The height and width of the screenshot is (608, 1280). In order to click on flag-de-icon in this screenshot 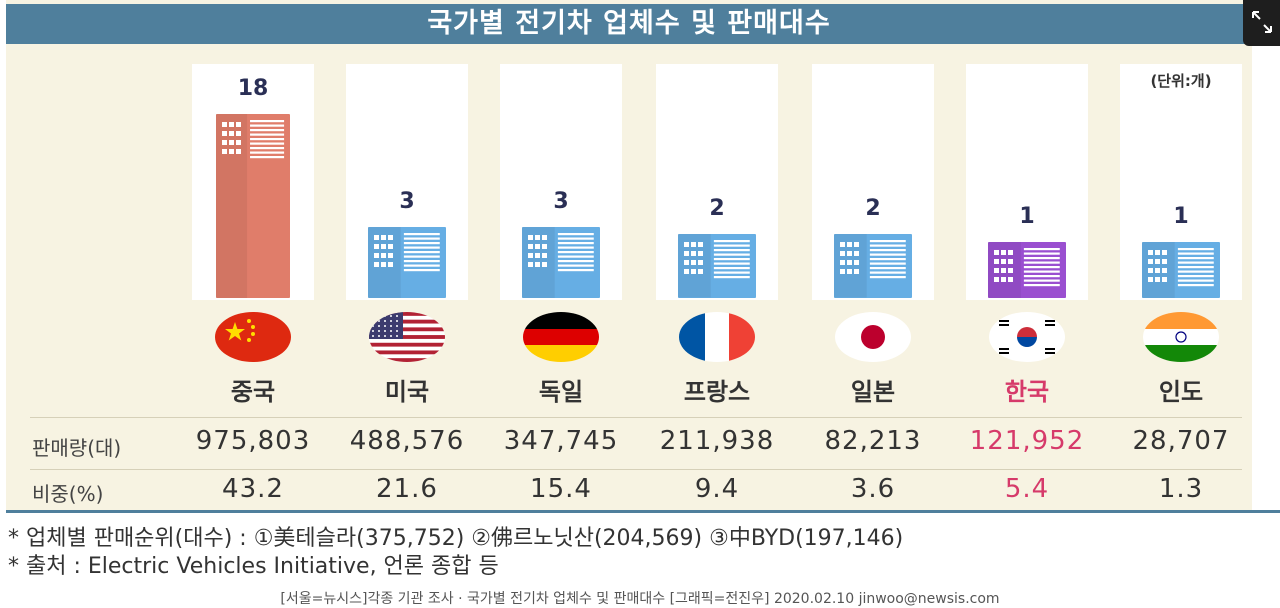, I will do `click(561, 337)`.